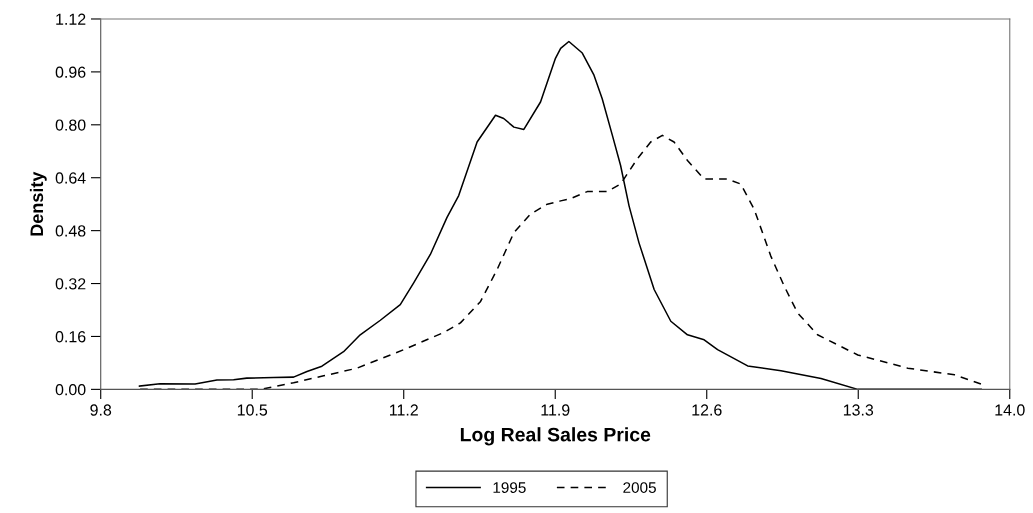 Image resolution: width=1033 pixels, height=513 pixels. I want to click on y-tick-label: 0.80, so click(70, 125).